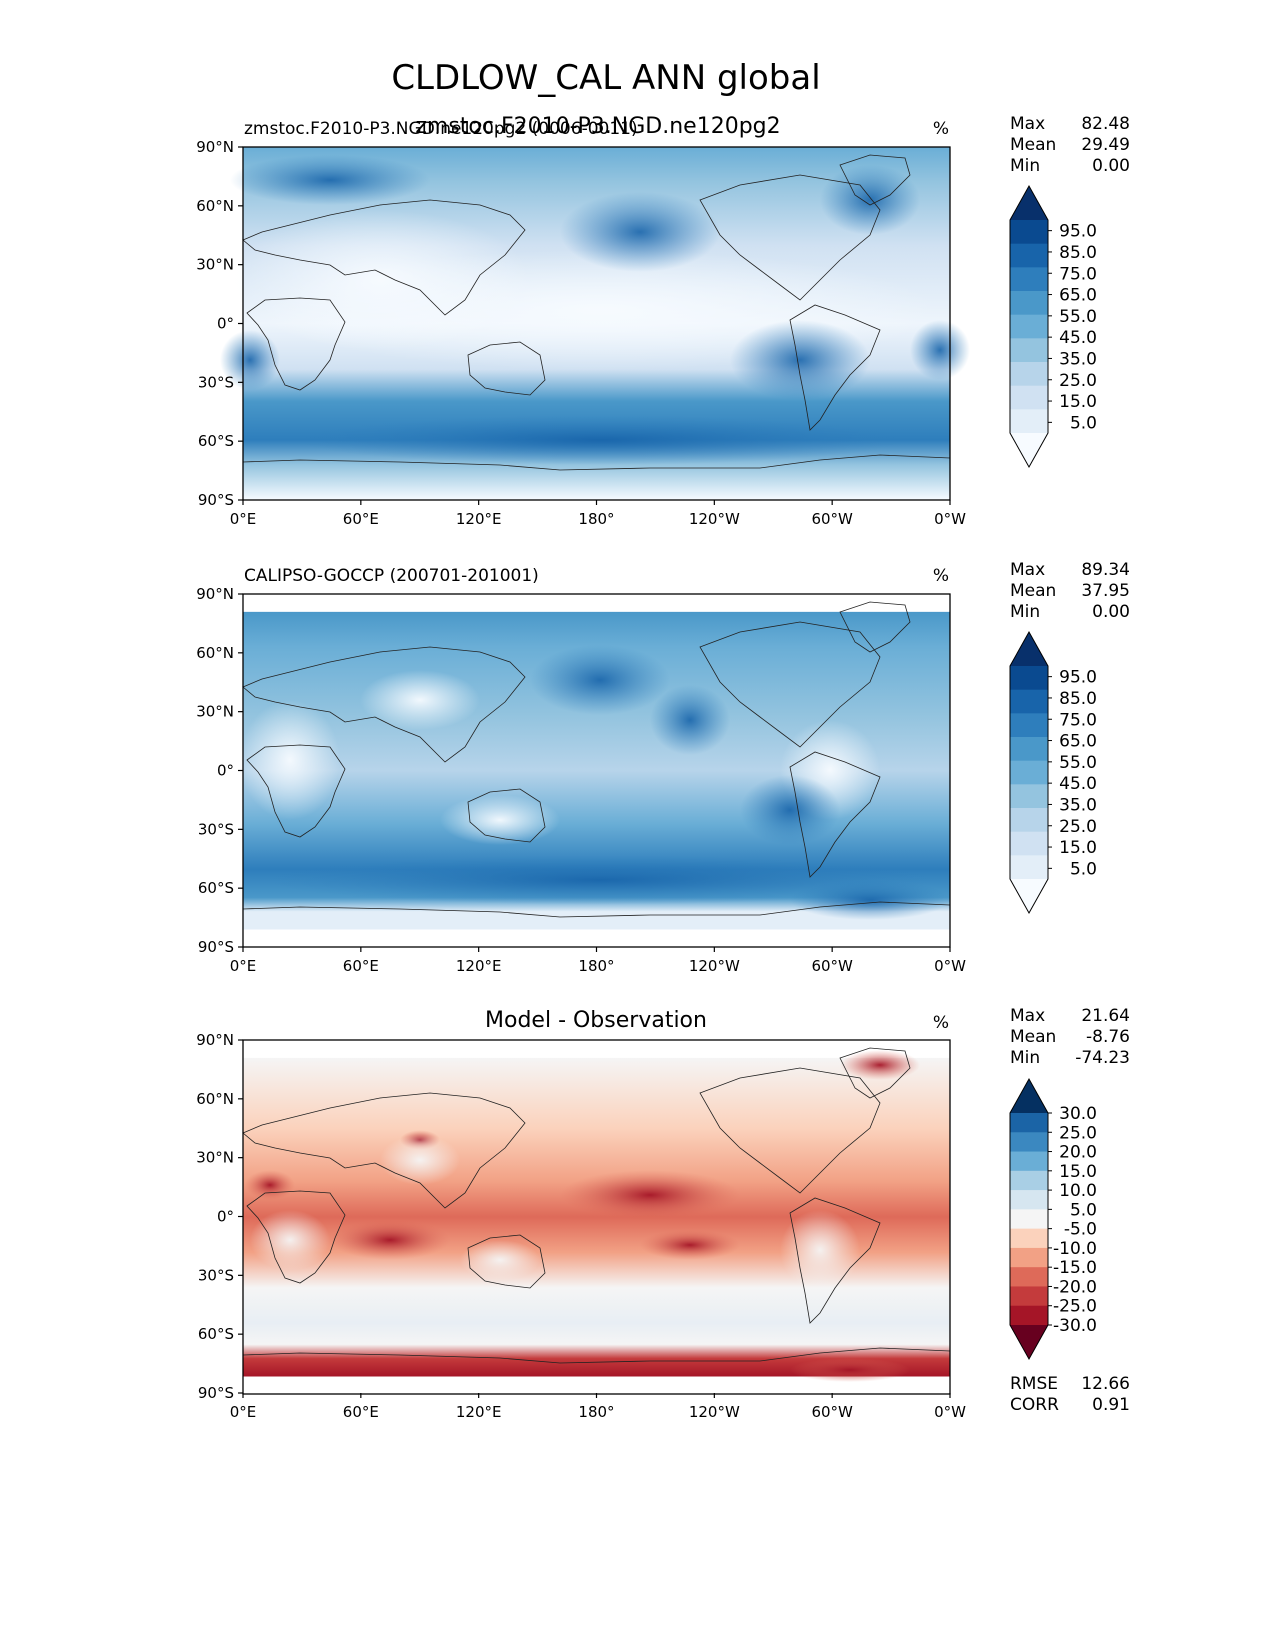 Image resolution: width=1275 pixels, height=1650 pixels. Describe the element at coordinates (1034, 1405) in the screenshot. I see `panel-difference-corr-label: CORR` at that location.